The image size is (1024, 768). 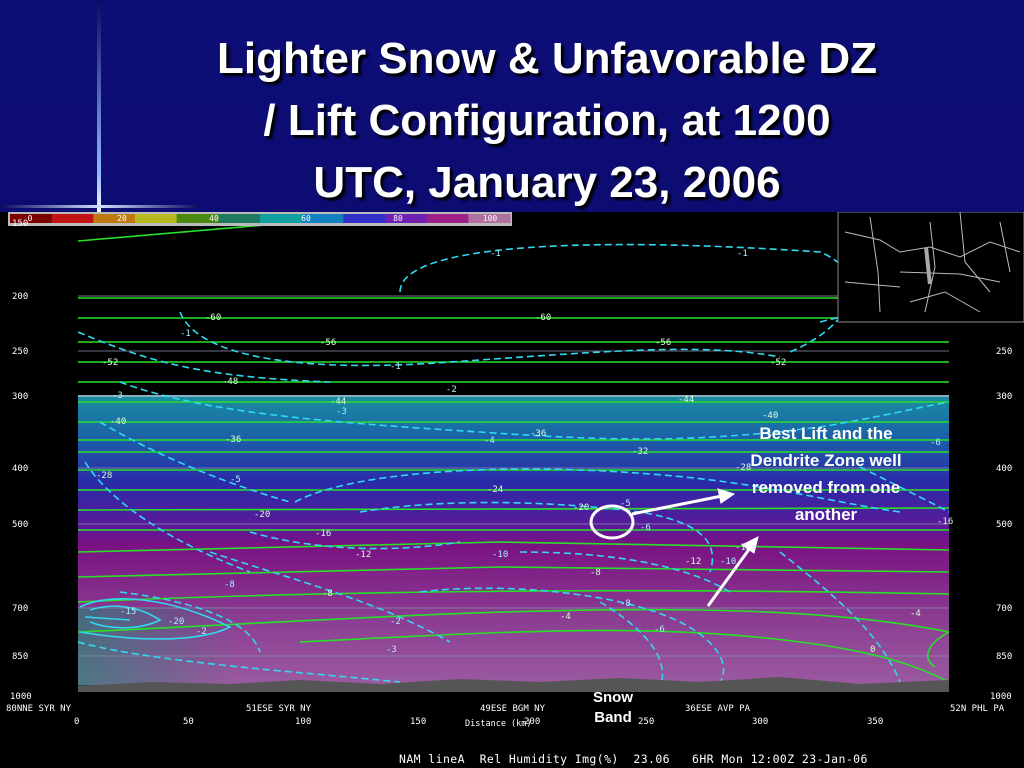 I want to click on x-tick-label: 200, so click(x=532, y=722).